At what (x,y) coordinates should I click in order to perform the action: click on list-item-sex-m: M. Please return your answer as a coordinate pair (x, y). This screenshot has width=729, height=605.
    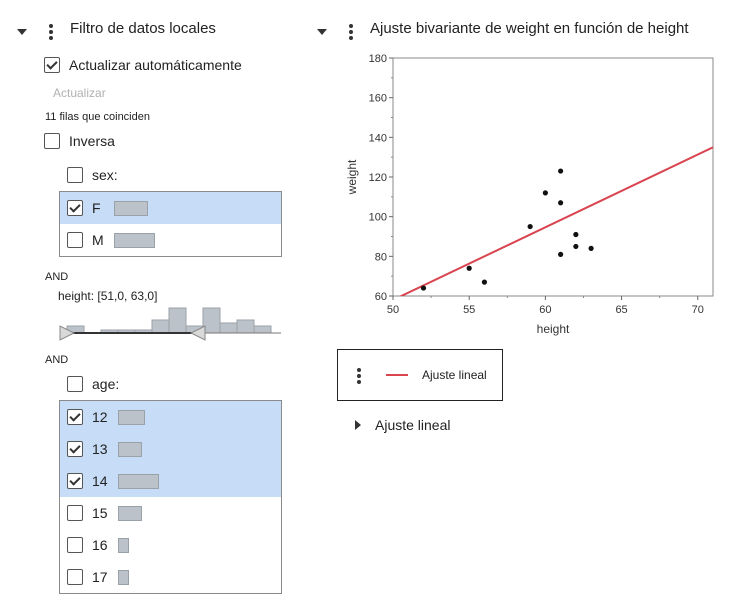
    Looking at the image, I should click on (170, 240).